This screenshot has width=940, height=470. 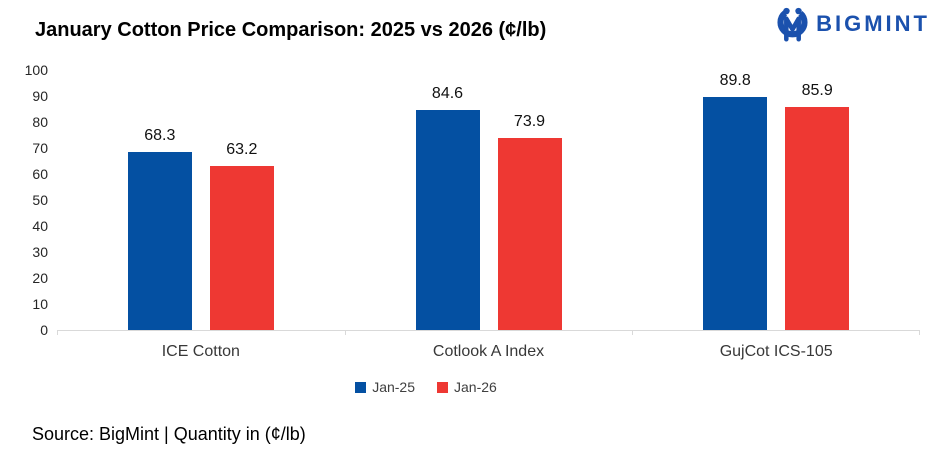 I want to click on category-label-cotlook-a-index: Cotlook A Index, so click(x=488, y=351).